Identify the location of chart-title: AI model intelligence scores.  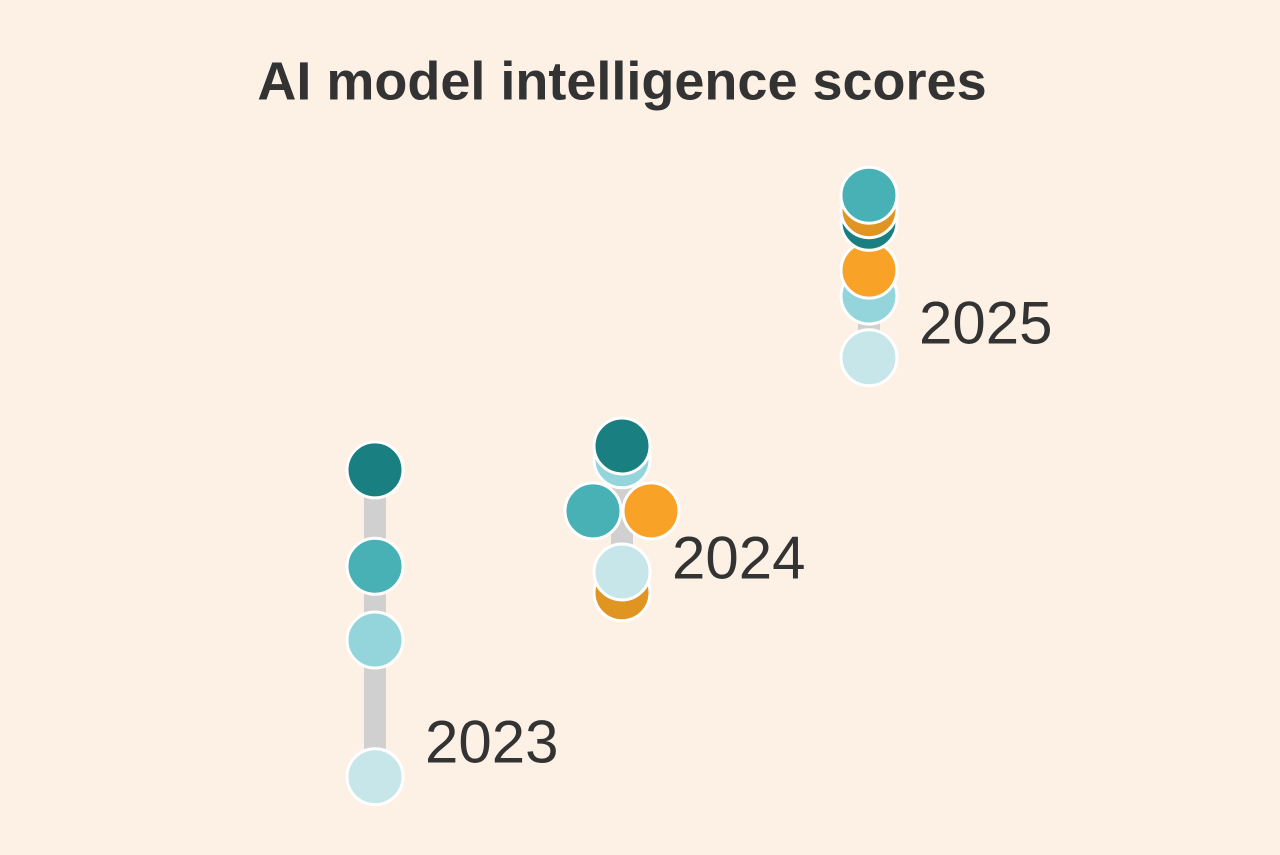
(621, 81).